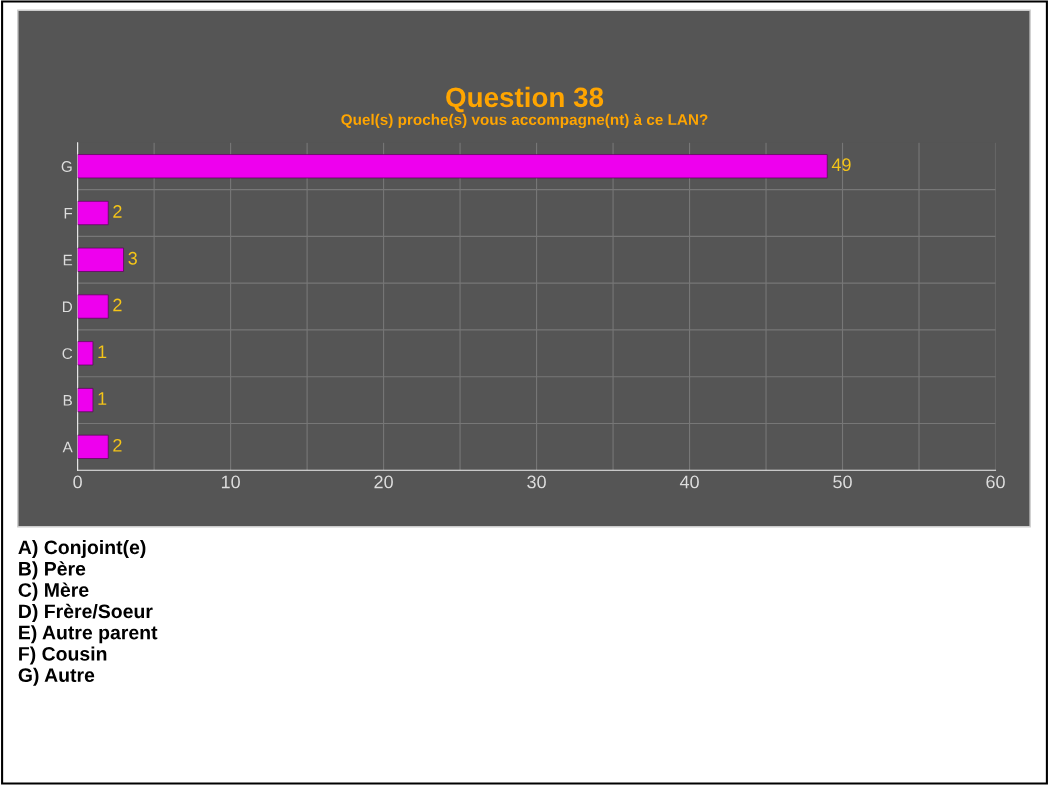 The height and width of the screenshot is (785, 1049). Describe the element at coordinates (995, 482) in the screenshot. I see `x-tick-label: 60` at that location.